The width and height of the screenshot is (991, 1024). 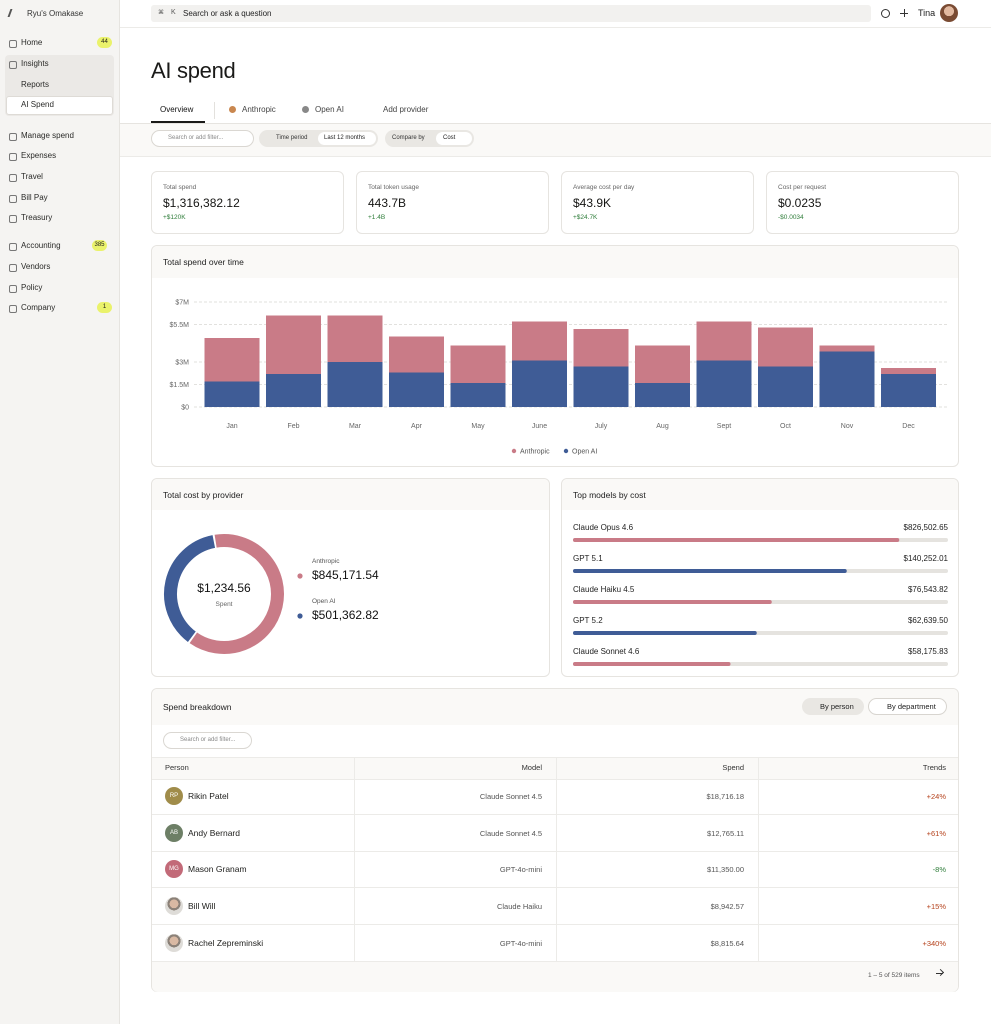 What do you see at coordinates (36, 266) in the screenshot?
I see `nav-item: Vendors` at bounding box center [36, 266].